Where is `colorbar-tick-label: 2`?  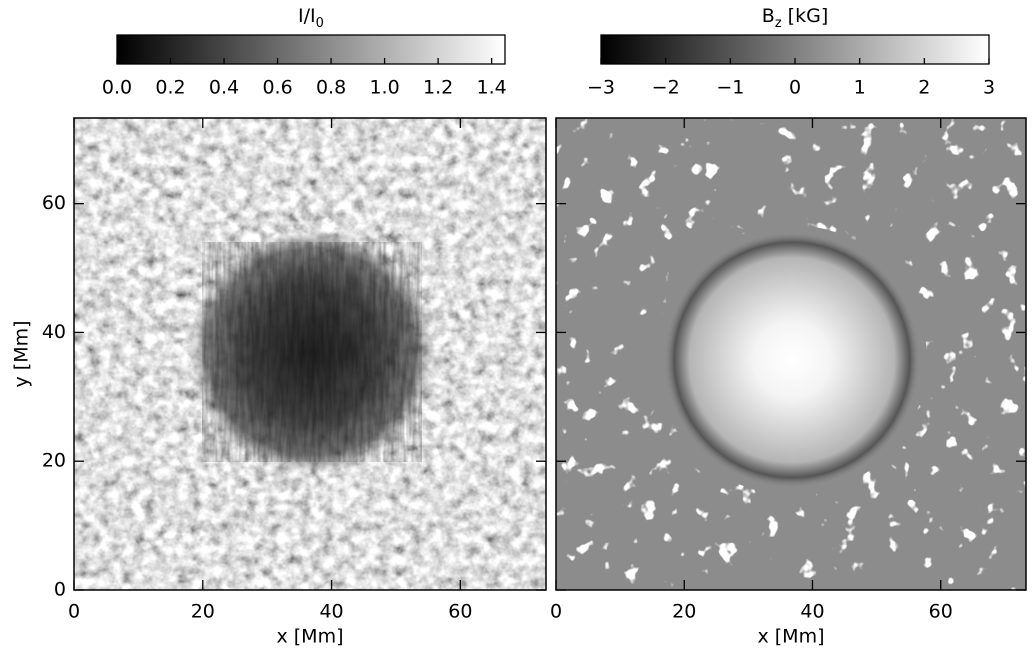 colorbar-tick-label: 2 is located at coordinates (924, 88).